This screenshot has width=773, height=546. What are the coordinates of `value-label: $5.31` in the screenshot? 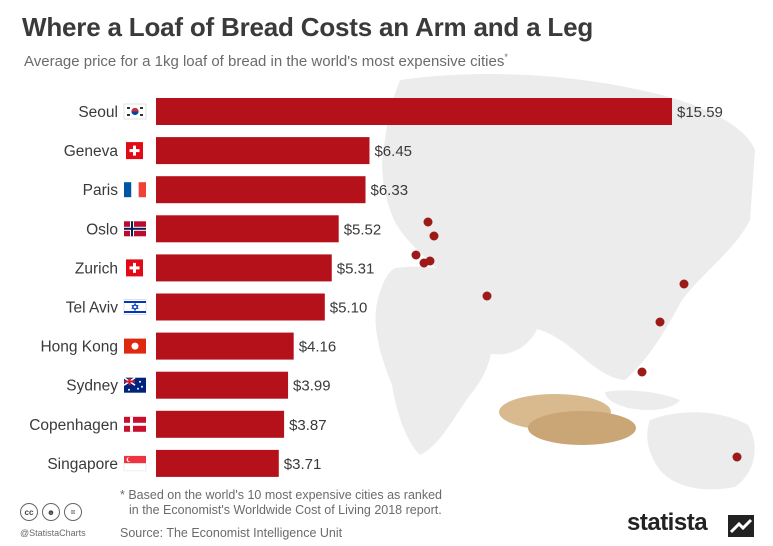 It's located at (356, 268).